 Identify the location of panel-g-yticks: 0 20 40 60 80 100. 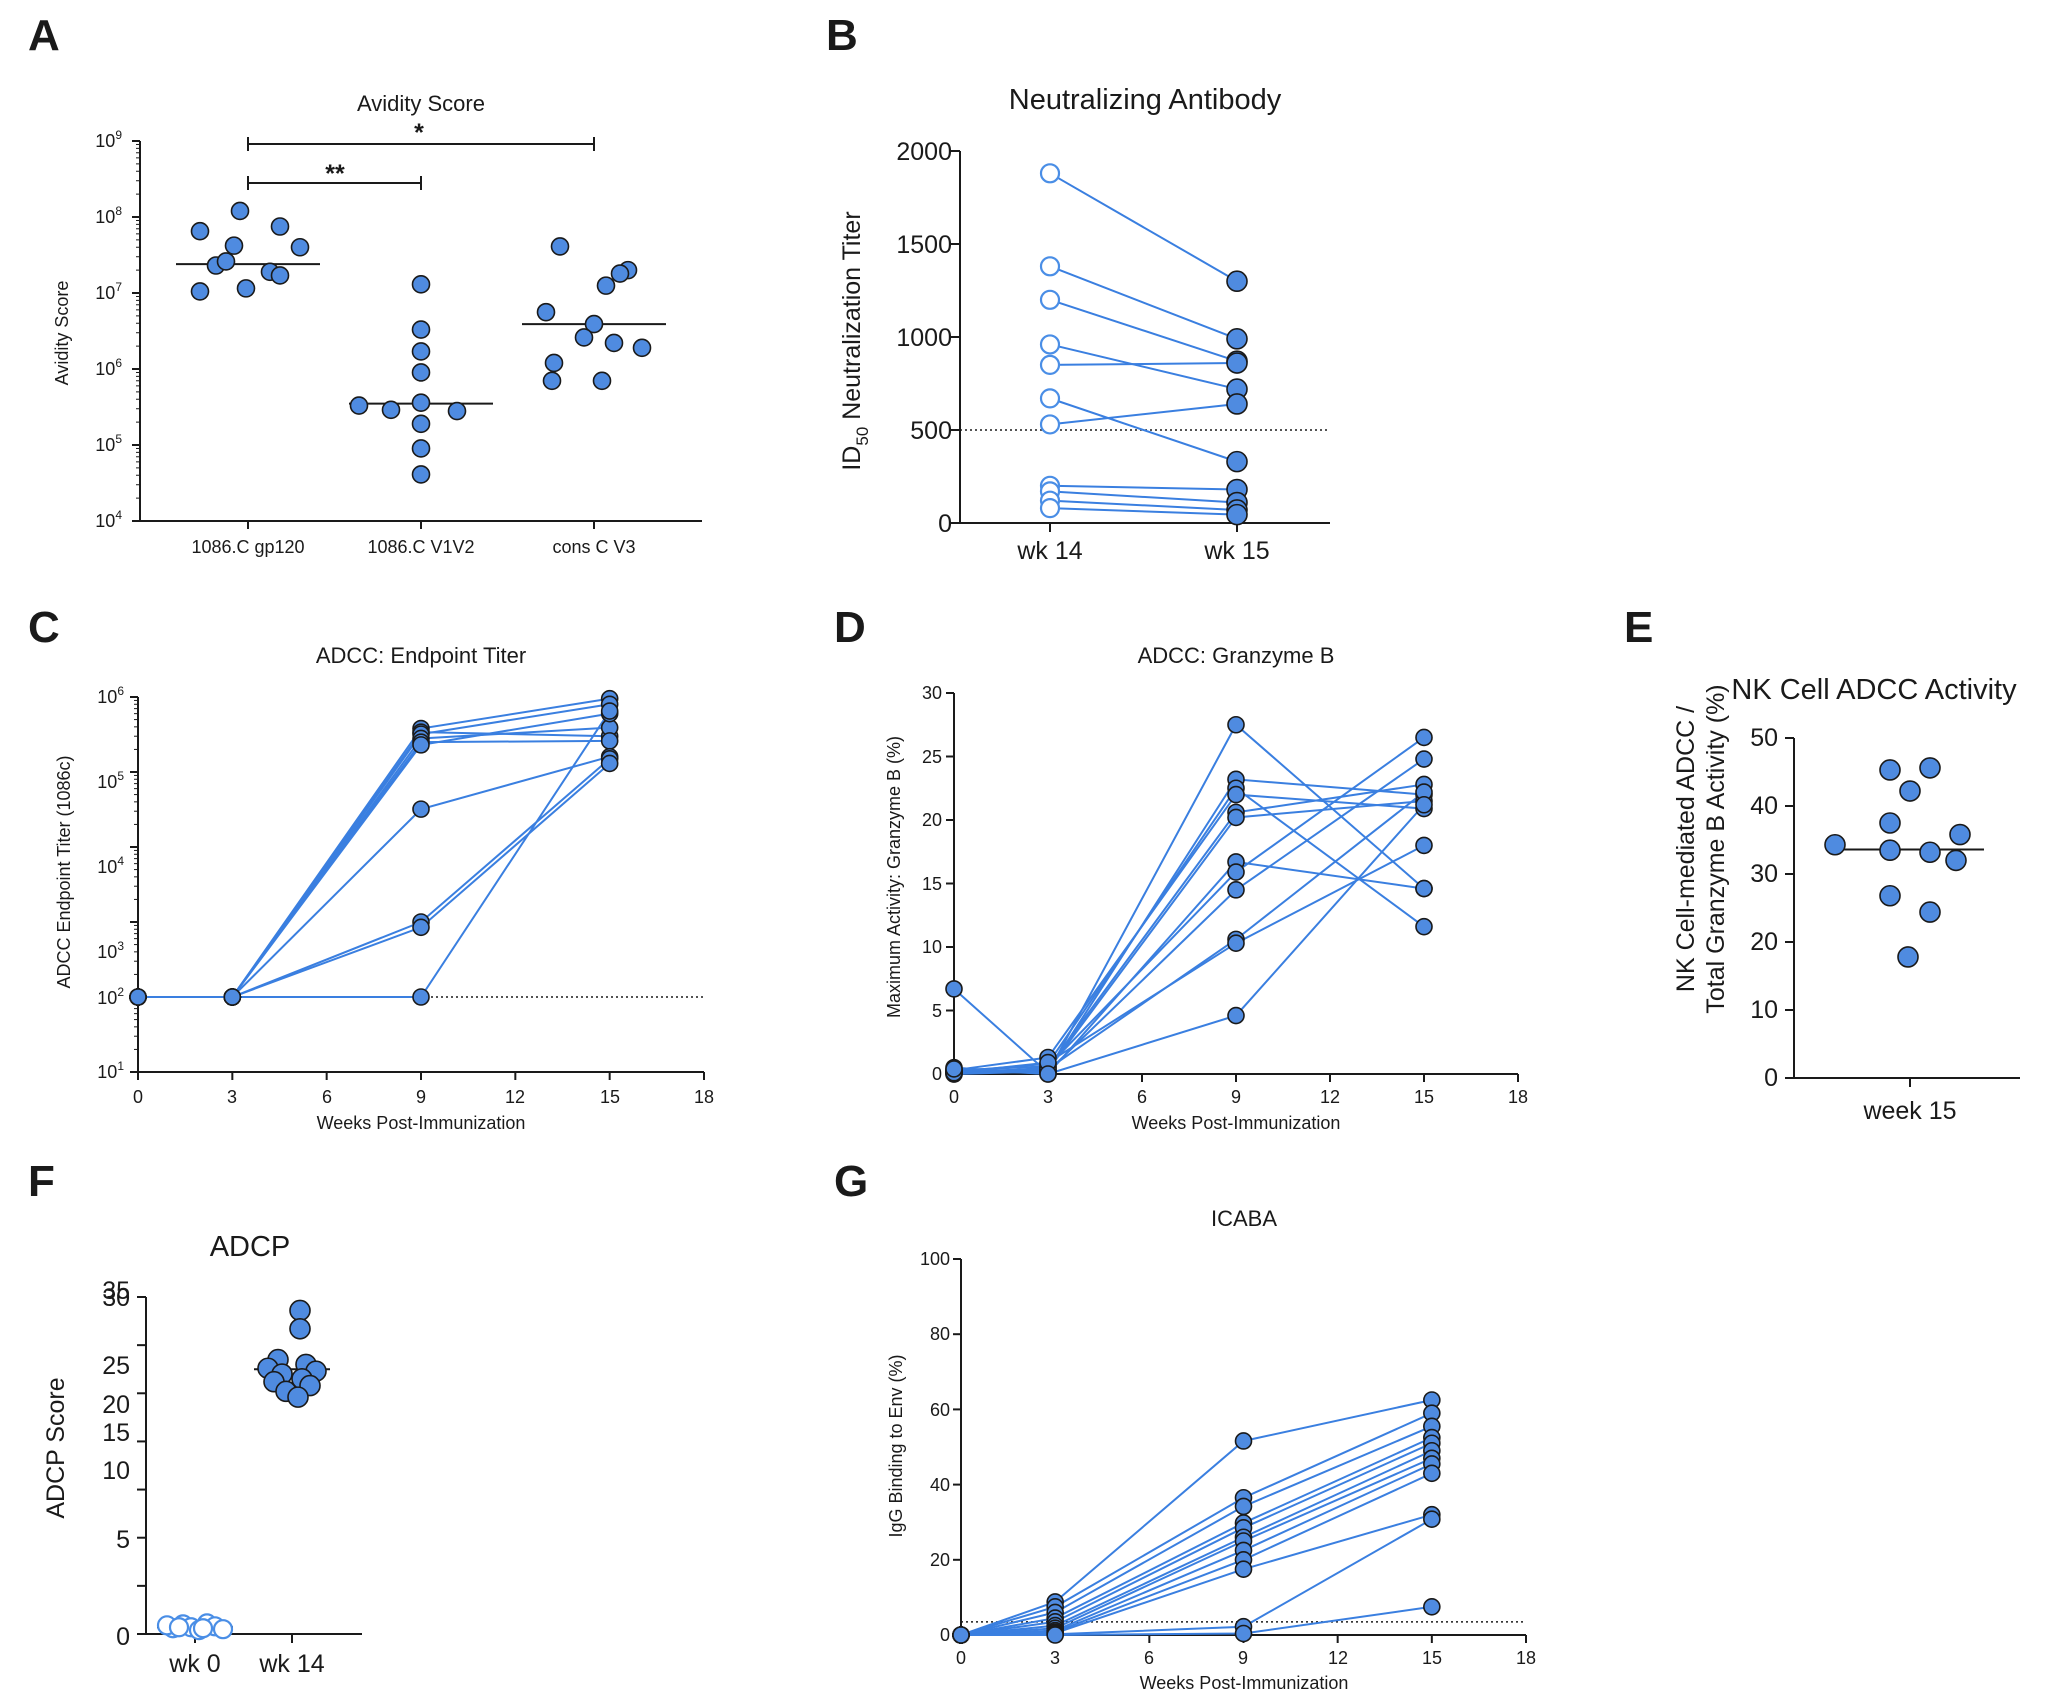
(935, 1447).